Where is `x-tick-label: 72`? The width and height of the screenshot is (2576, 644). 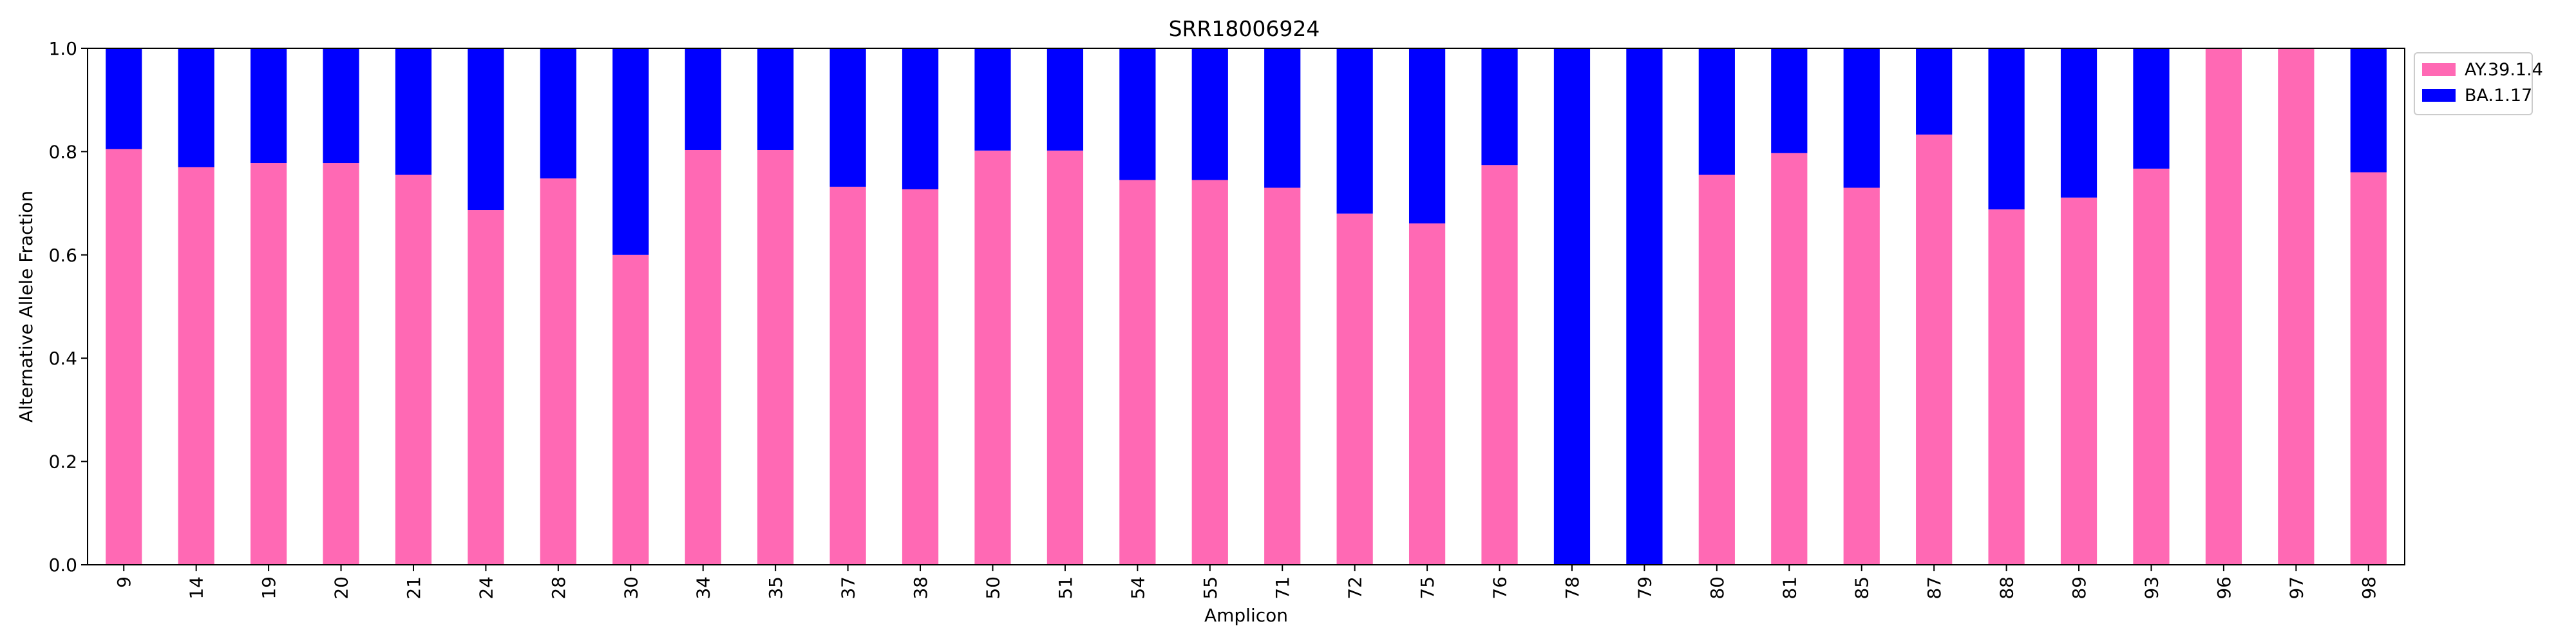
x-tick-label: 72 is located at coordinates (1355, 588).